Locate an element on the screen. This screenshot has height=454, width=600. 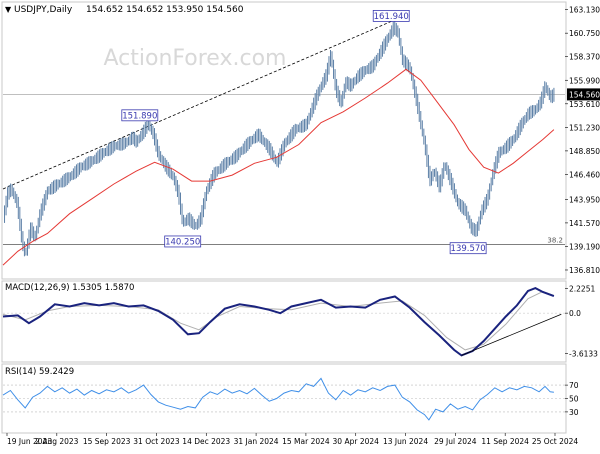
macd-tick-label: 0.0 is located at coordinates (575, 313).